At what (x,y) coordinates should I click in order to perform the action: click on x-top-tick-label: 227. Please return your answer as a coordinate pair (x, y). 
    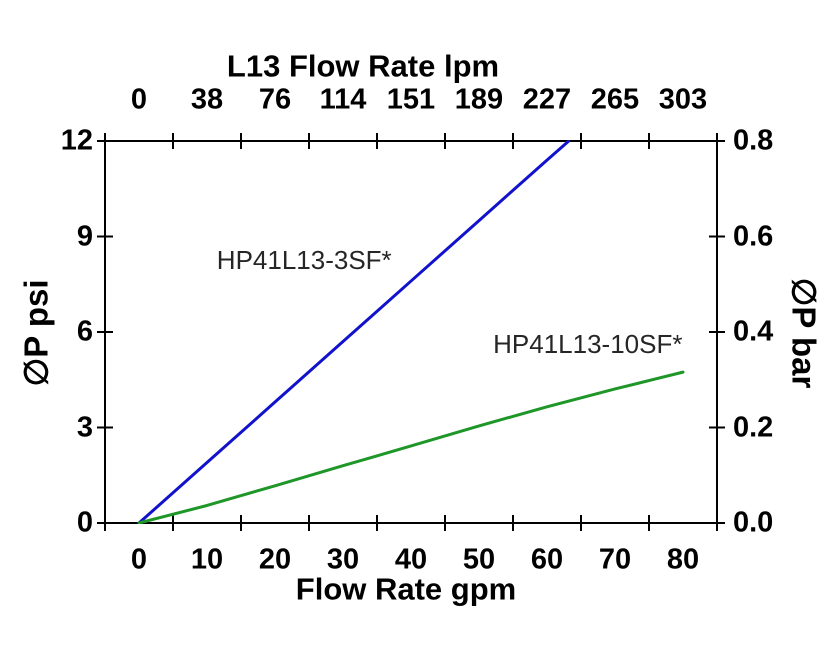
    Looking at the image, I should click on (547, 99).